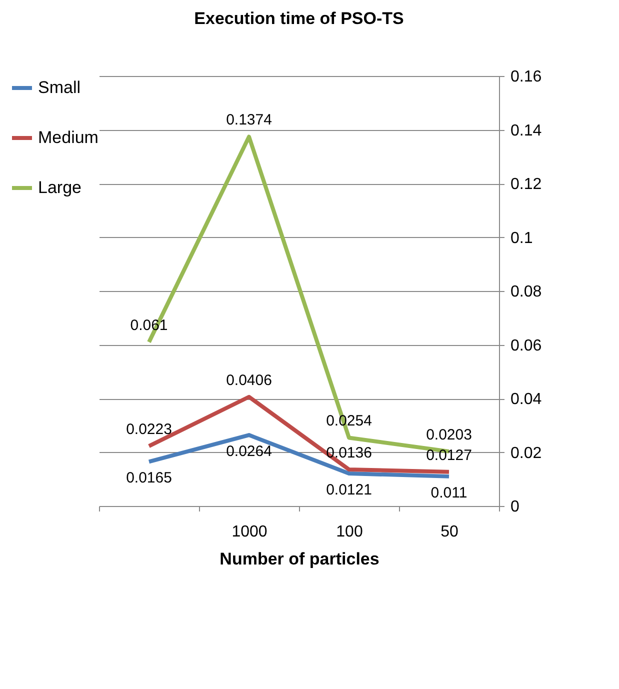 The width and height of the screenshot is (619, 689). Describe the element at coordinates (526, 292) in the screenshot. I see `y-tick-label: 0.08` at that location.